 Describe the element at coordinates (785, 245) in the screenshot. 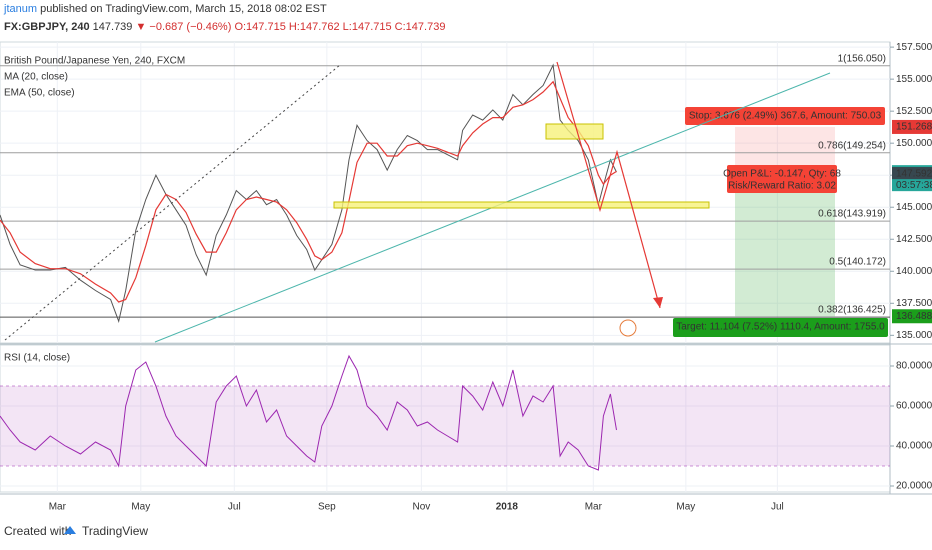

I see `target-zone` at that location.